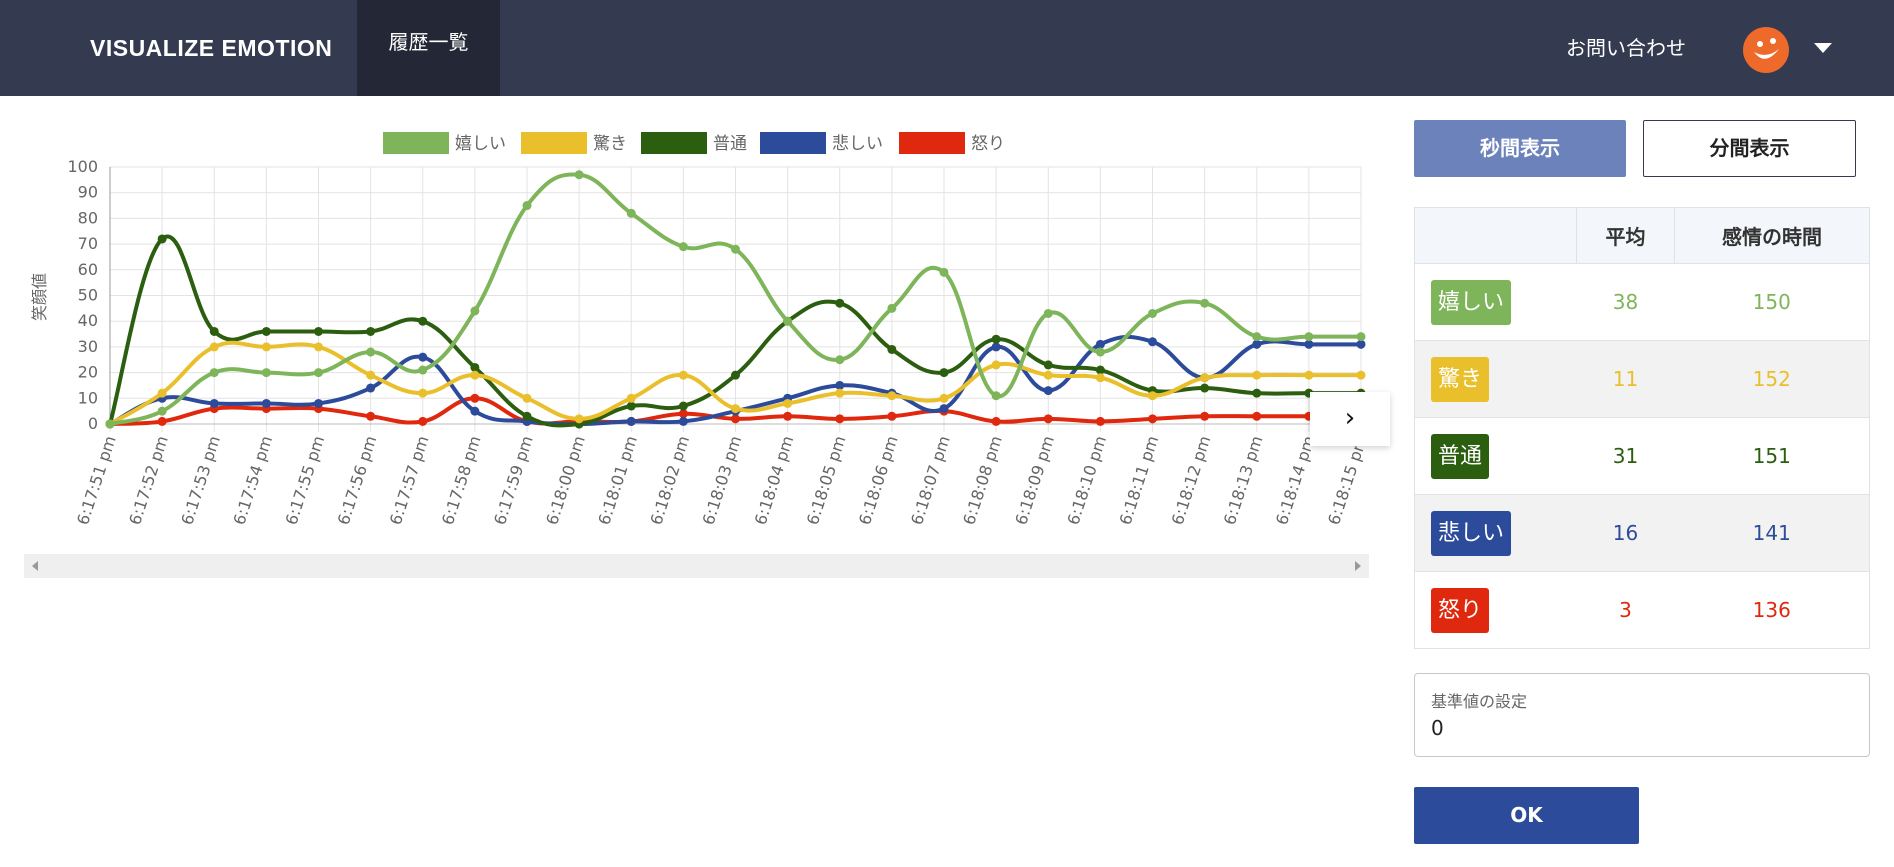 The image size is (1894, 867). Describe the element at coordinates (1823, 48) in the screenshot. I see `caret-down-icon` at that location.